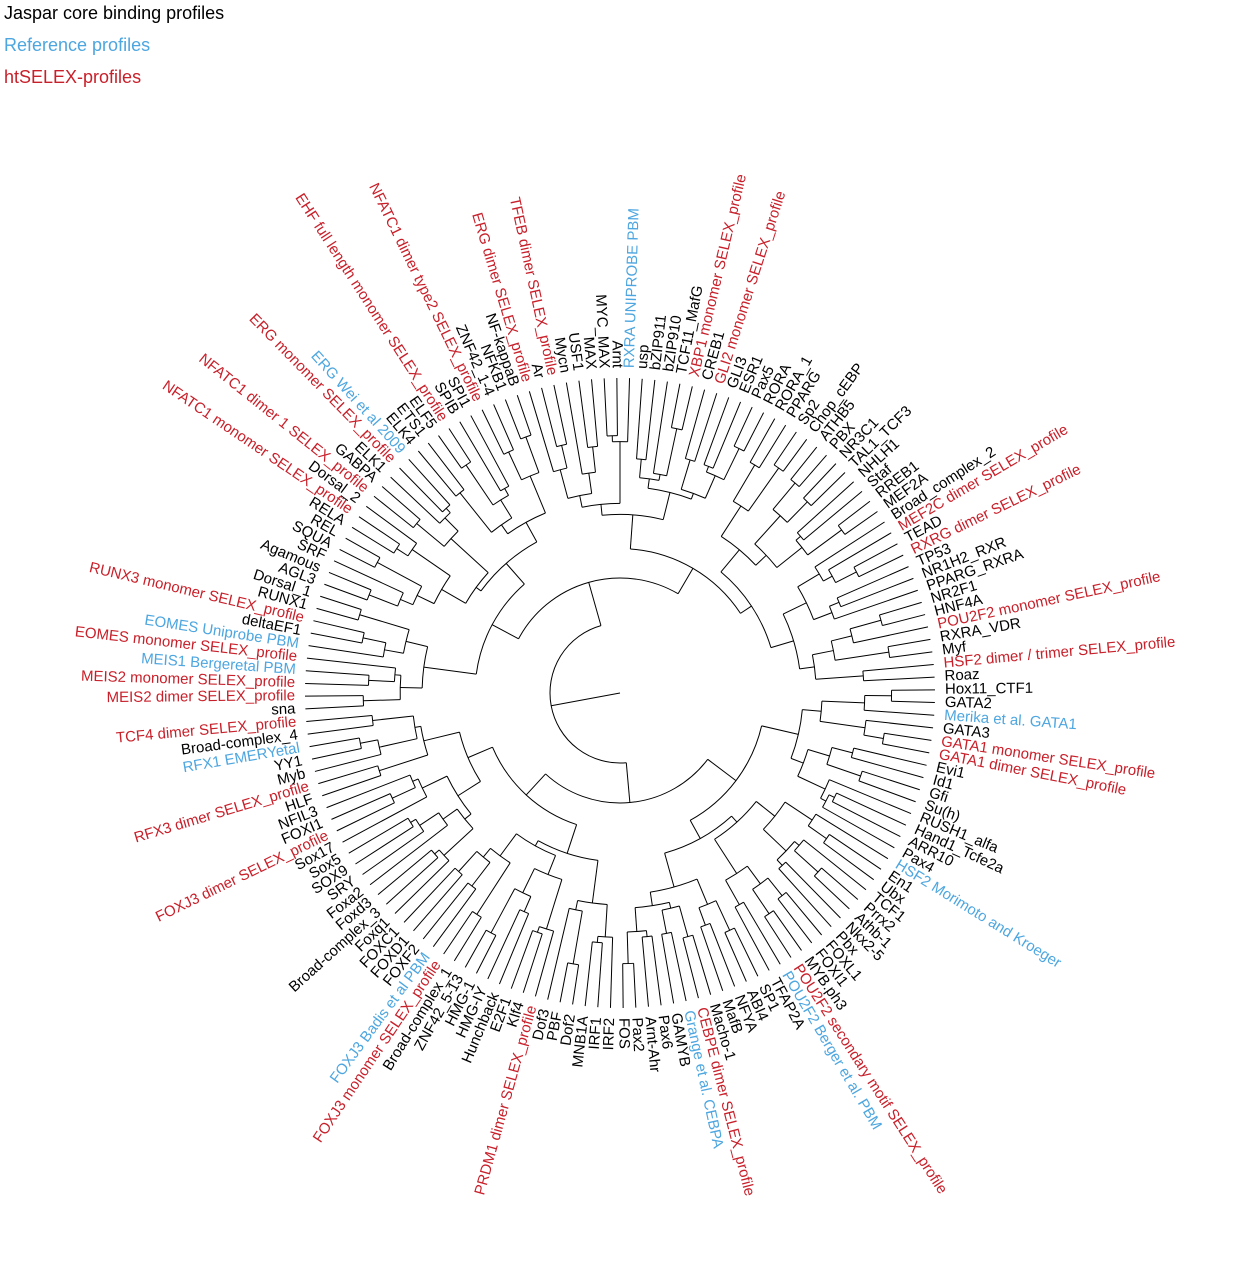  I want to click on leaf-label: HSF2 Morimoto and Kroeger, so click(978, 913).